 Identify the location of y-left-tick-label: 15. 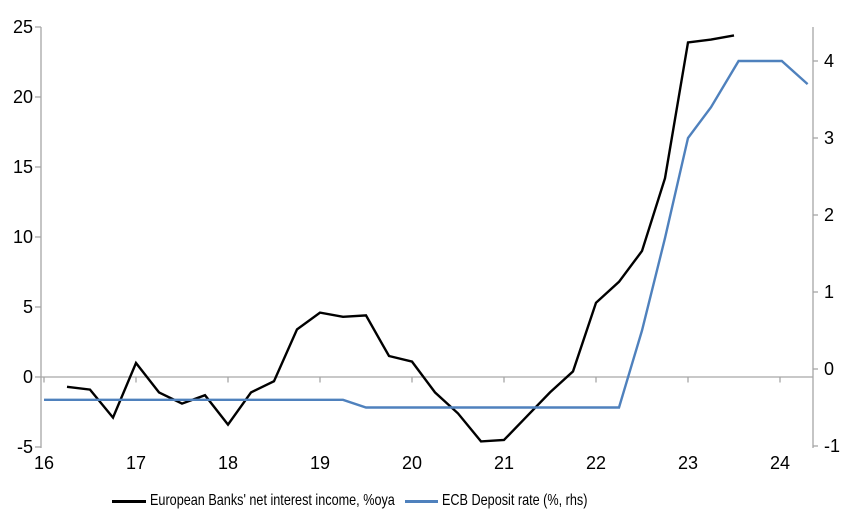
(23, 167).